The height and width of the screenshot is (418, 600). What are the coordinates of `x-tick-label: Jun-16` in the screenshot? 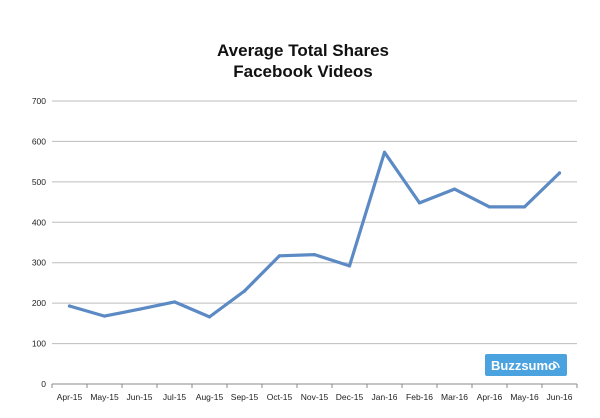 It's located at (560, 397).